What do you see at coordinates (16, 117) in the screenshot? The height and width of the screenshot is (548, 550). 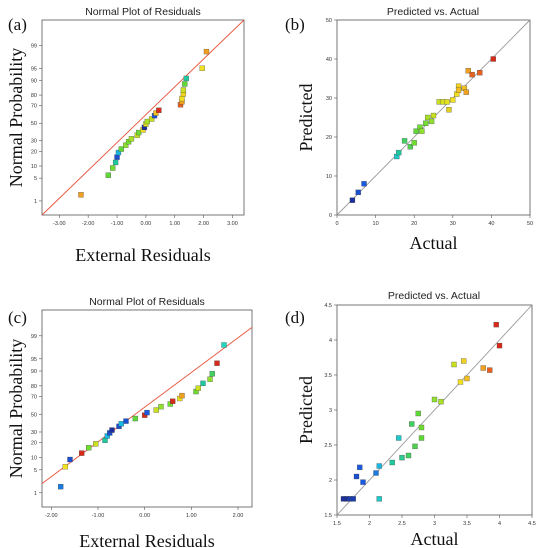 I see `y-axis-label: Normal Probability` at bounding box center [16, 117].